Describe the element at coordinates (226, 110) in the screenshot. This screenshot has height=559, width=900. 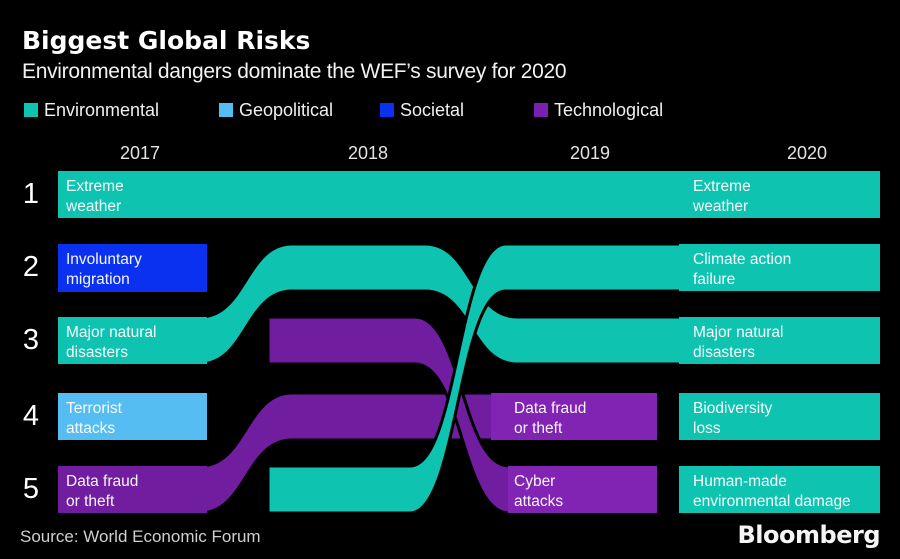
I see `legend-swatch-geopolitical` at that location.